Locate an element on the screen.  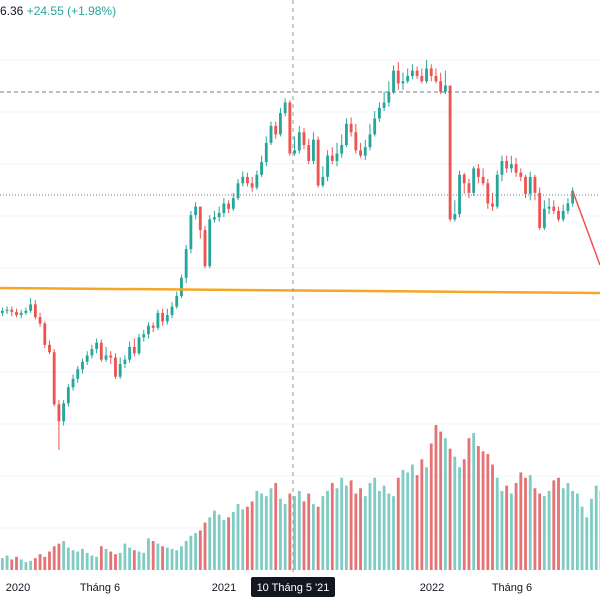
trend-line is located at coordinates (585, 228).